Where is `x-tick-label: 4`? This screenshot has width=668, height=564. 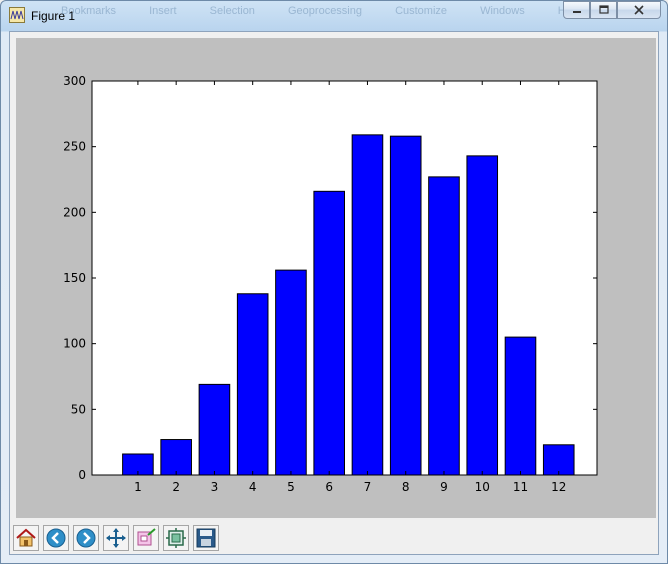
x-tick-label: 4 is located at coordinates (253, 487).